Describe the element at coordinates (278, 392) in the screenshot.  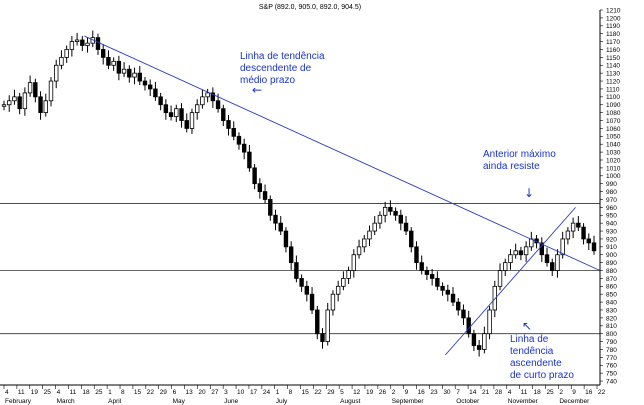
I see `x-tick-label: 1` at that location.